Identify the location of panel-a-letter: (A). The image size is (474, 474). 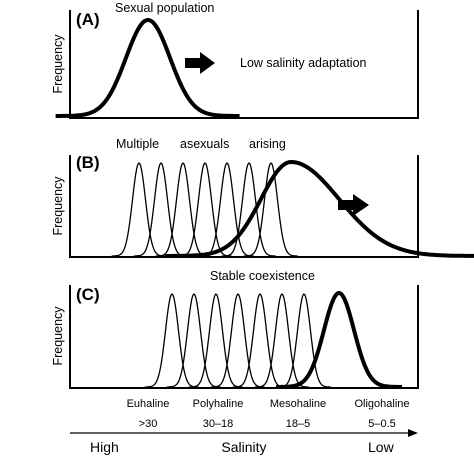
(88, 19).